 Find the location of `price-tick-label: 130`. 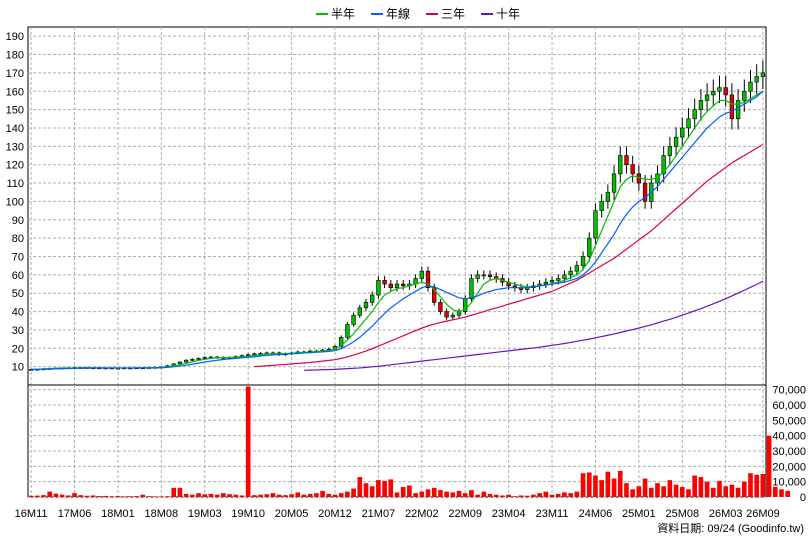

price-tick-label: 130 is located at coordinates (15, 147).